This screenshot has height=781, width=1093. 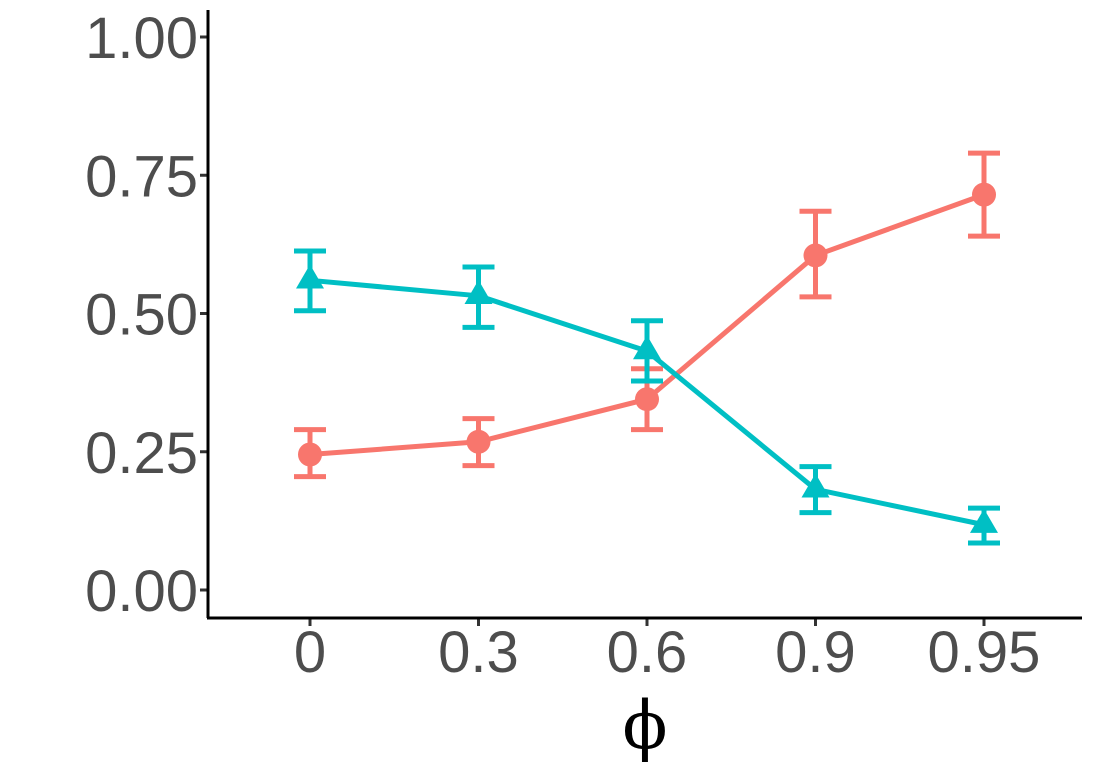 What do you see at coordinates (141, 38) in the screenshot?
I see `y-tick-label: 1.00` at bounding box center [141, 38].